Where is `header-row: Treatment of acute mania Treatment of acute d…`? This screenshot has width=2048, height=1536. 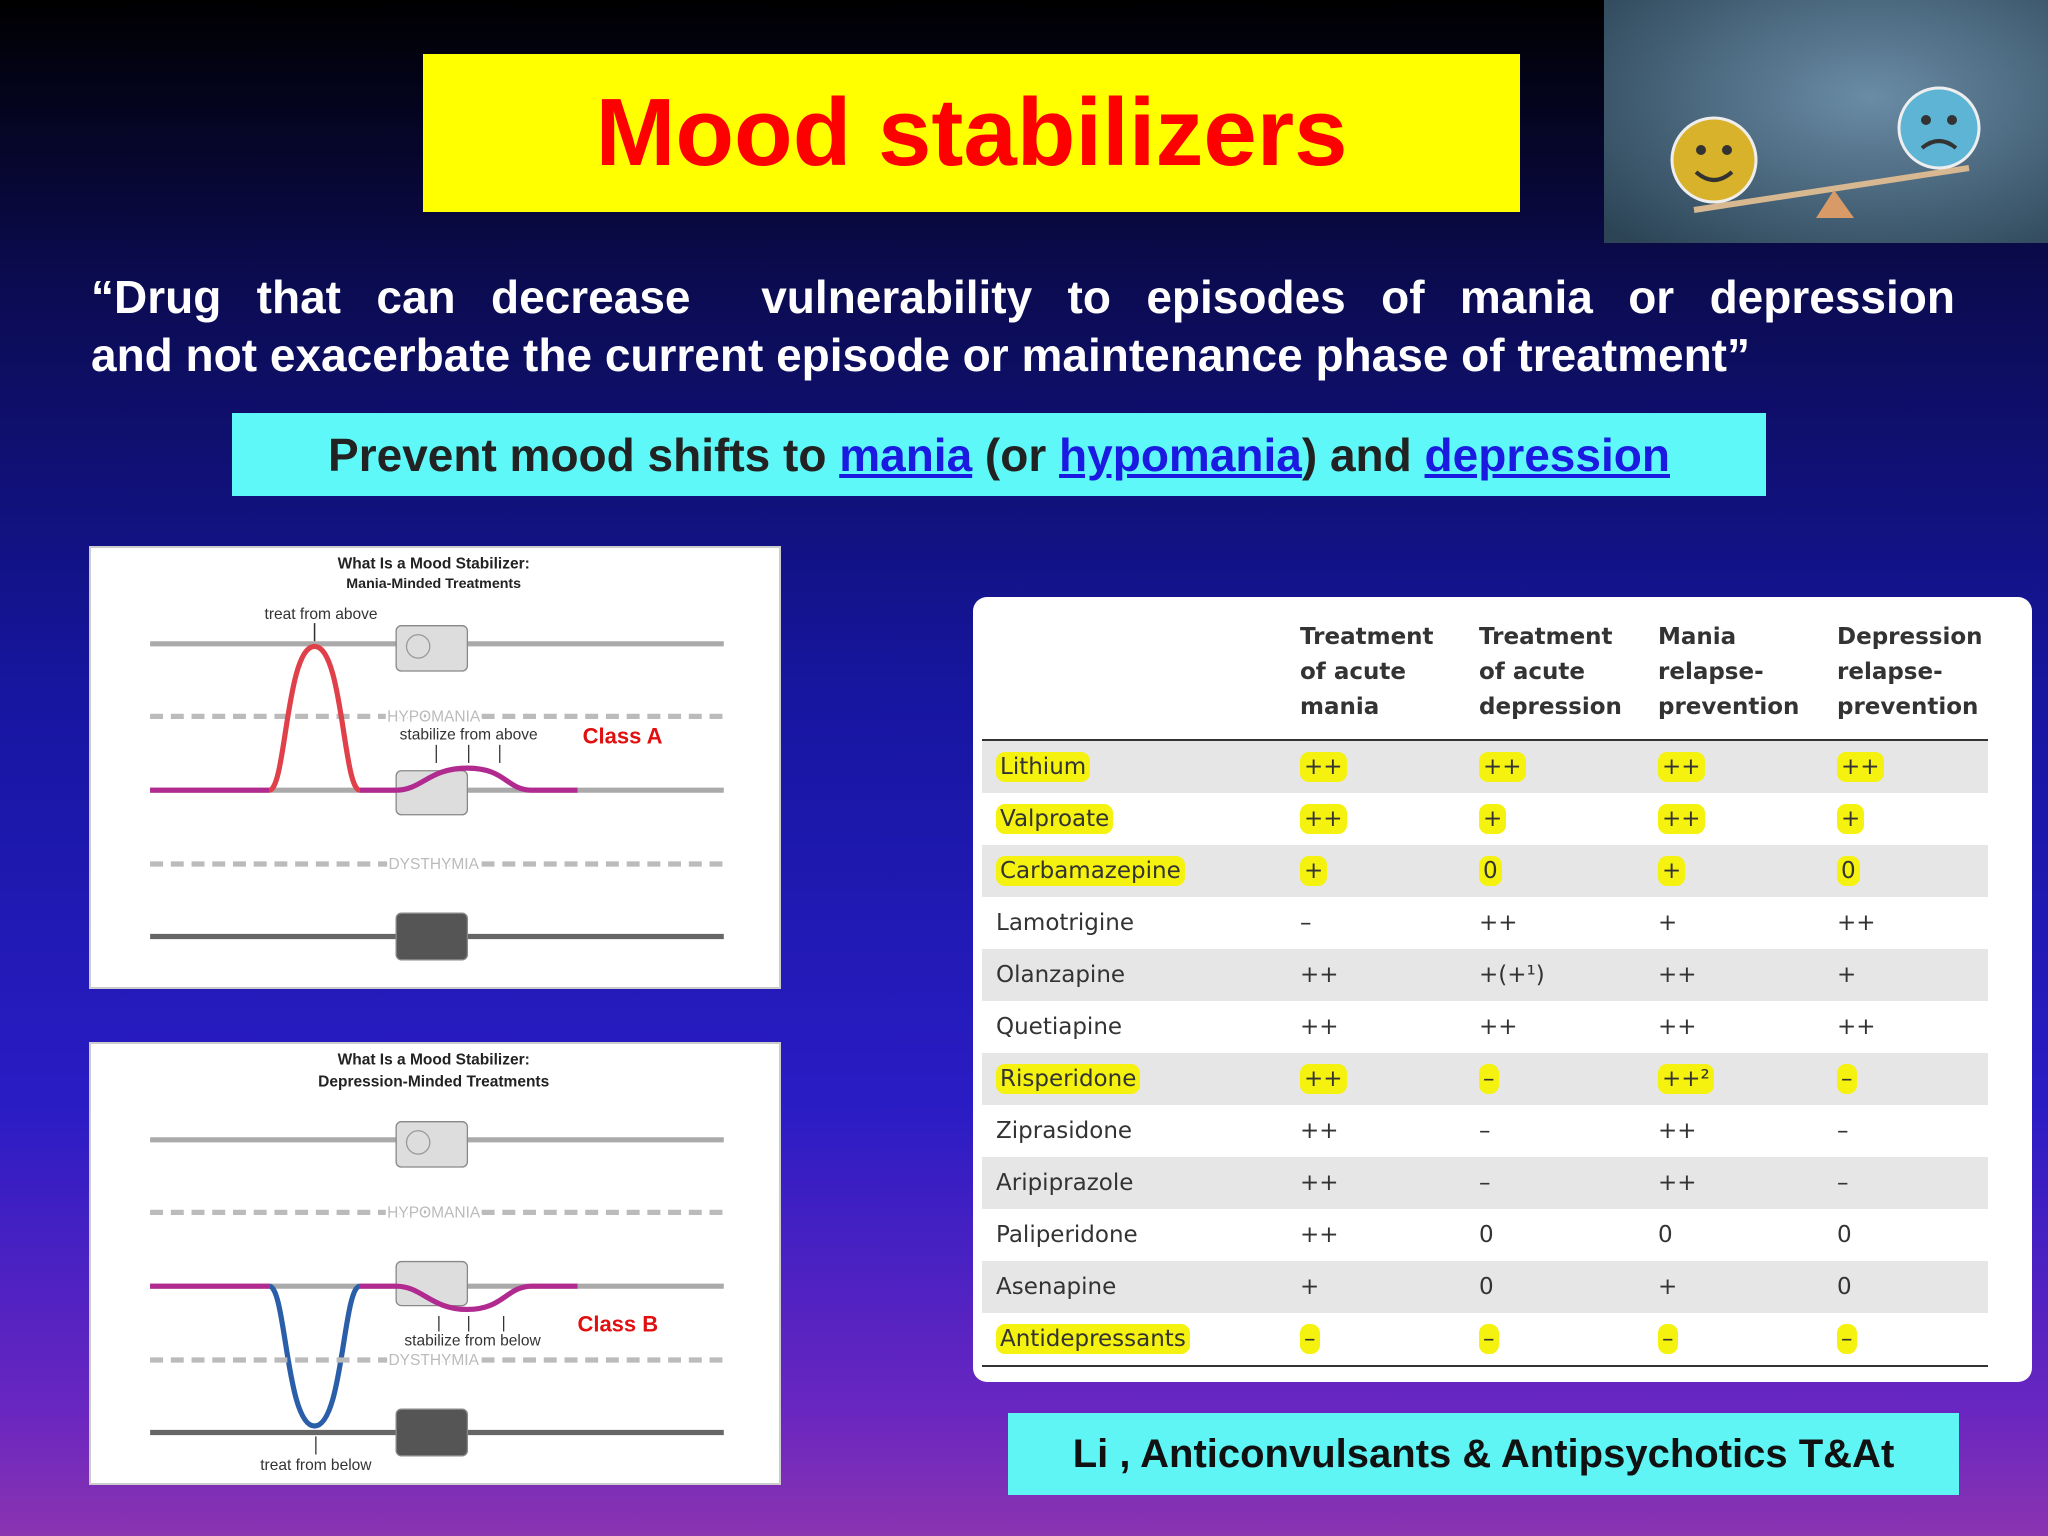 header-row: Treatment of acute mania Treatment of acute d… is located at coordinates (1485, 669).